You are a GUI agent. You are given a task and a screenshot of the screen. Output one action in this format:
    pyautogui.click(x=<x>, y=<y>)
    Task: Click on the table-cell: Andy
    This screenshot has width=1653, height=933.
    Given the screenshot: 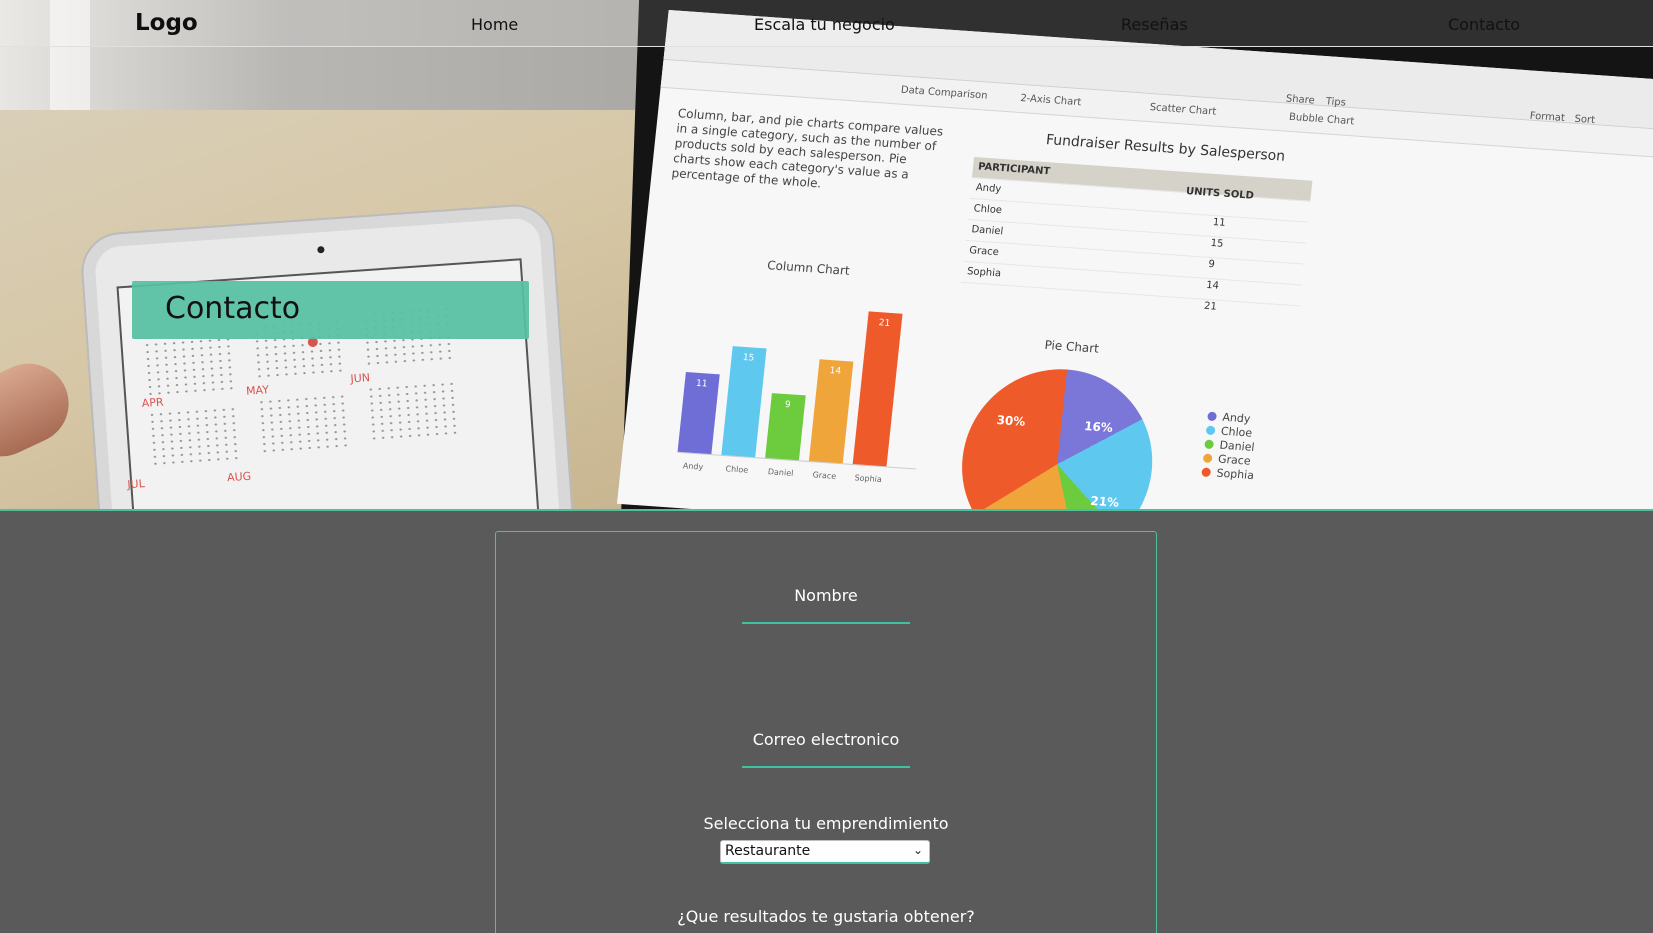 What is the action you would take?
    pyautogui.click(x=988, y=189)
    